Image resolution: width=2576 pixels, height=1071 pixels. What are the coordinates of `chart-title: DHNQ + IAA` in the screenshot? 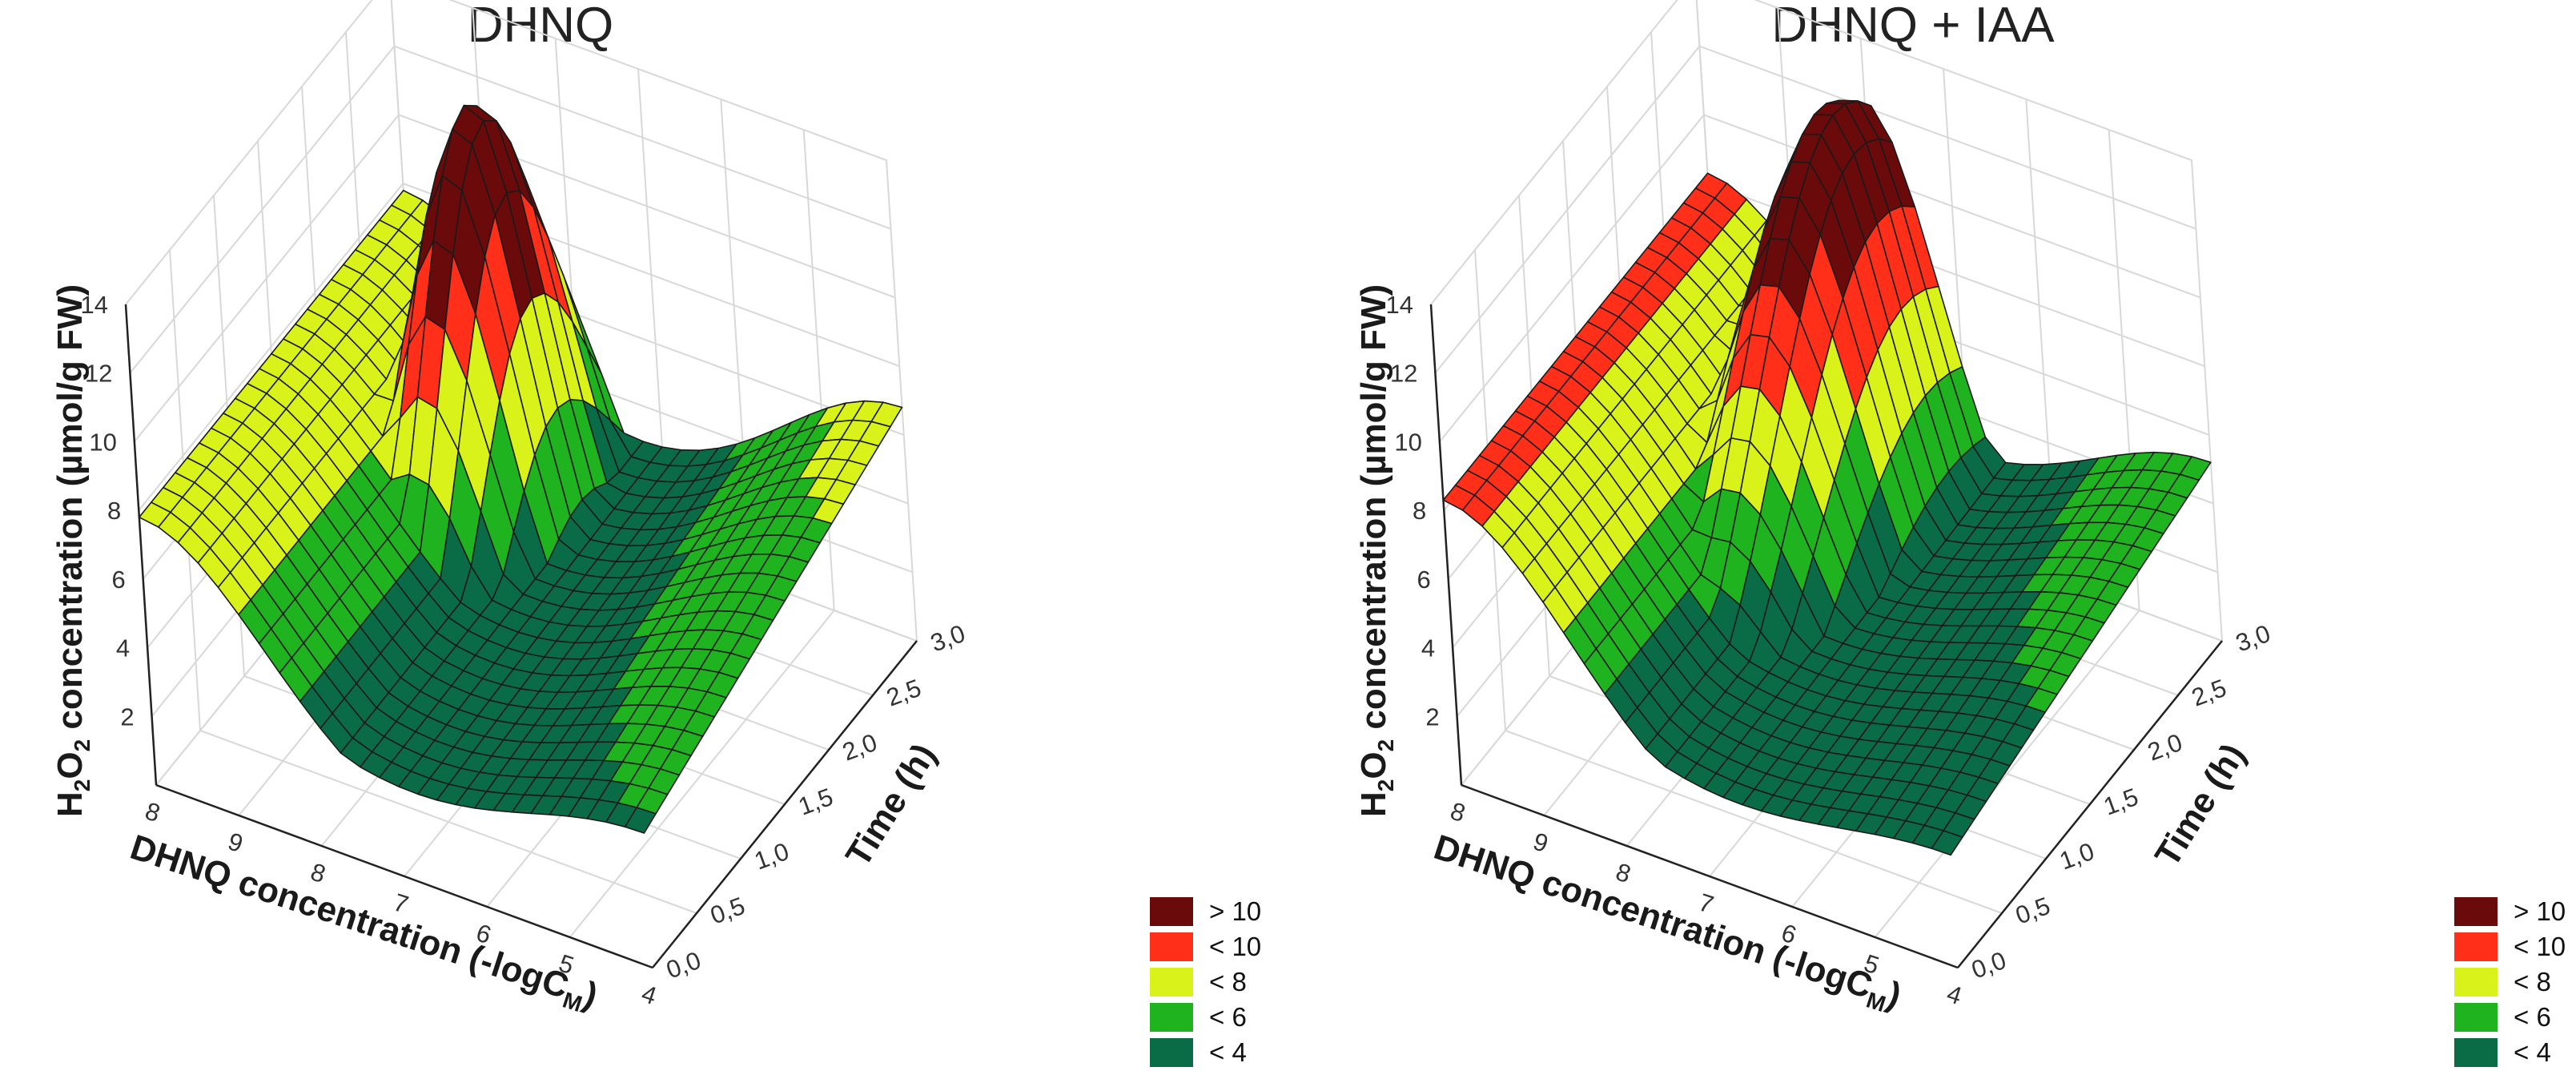 It's located at (1913, 26).